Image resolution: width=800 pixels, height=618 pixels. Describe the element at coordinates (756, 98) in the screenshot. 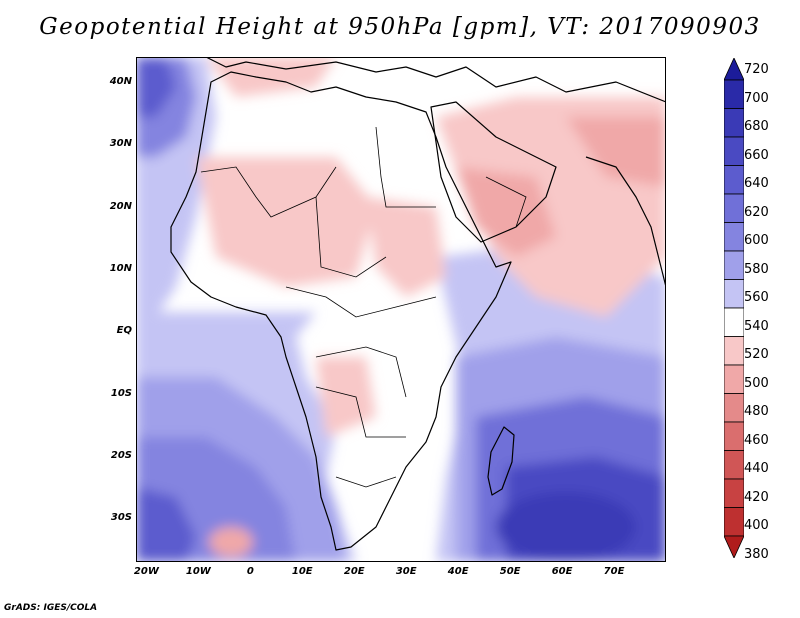

I see `colorbar-label: 700` at that location.